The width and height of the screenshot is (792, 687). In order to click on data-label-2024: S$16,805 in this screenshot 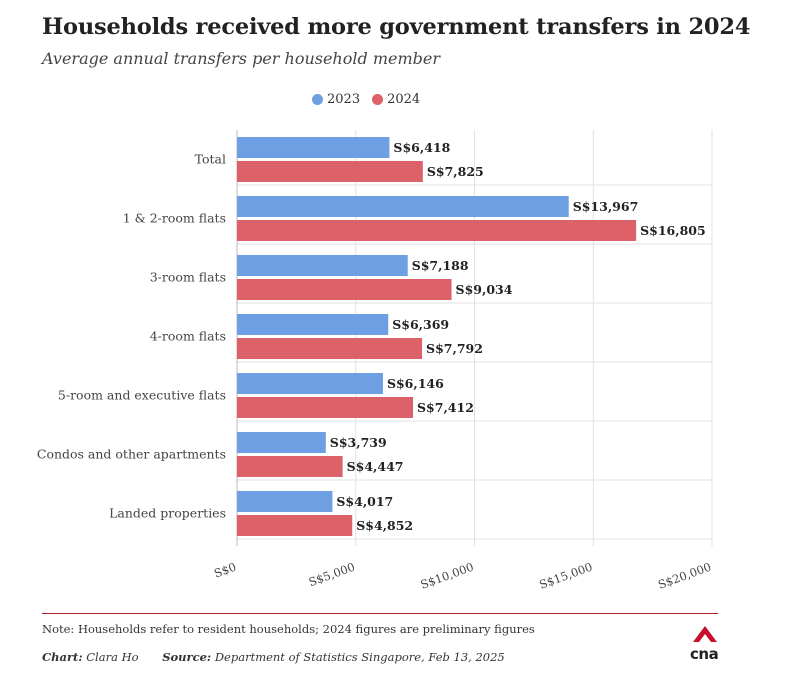, I will do `click(673, 230)`.